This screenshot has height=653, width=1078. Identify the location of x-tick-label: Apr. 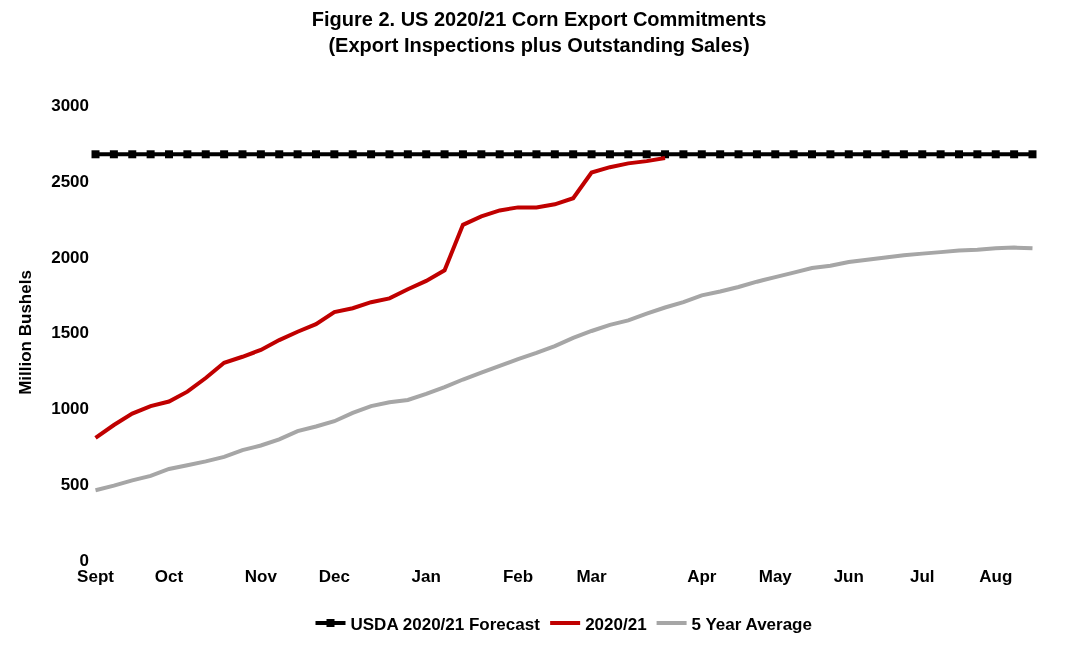
(702, 576).